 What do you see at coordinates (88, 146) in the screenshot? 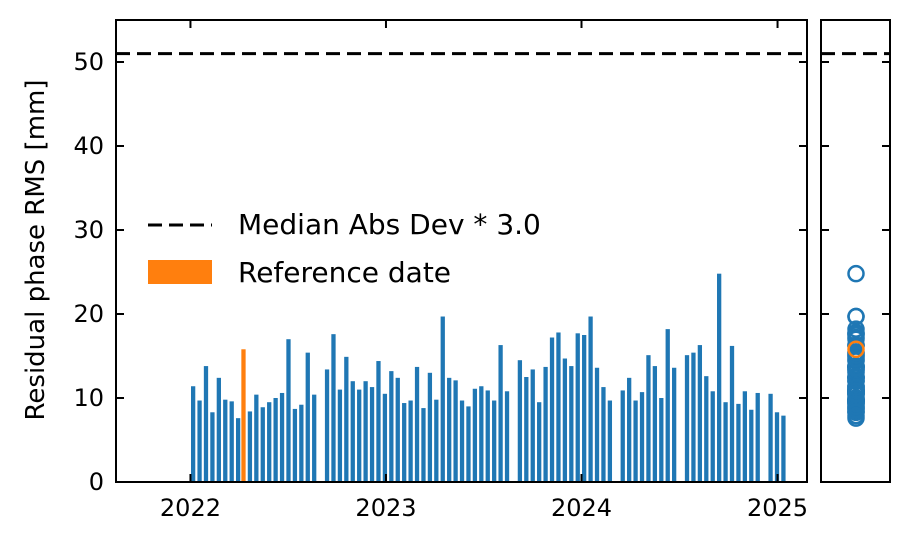
I see `y-tick-label: 40` at bounding box center [88, 146].